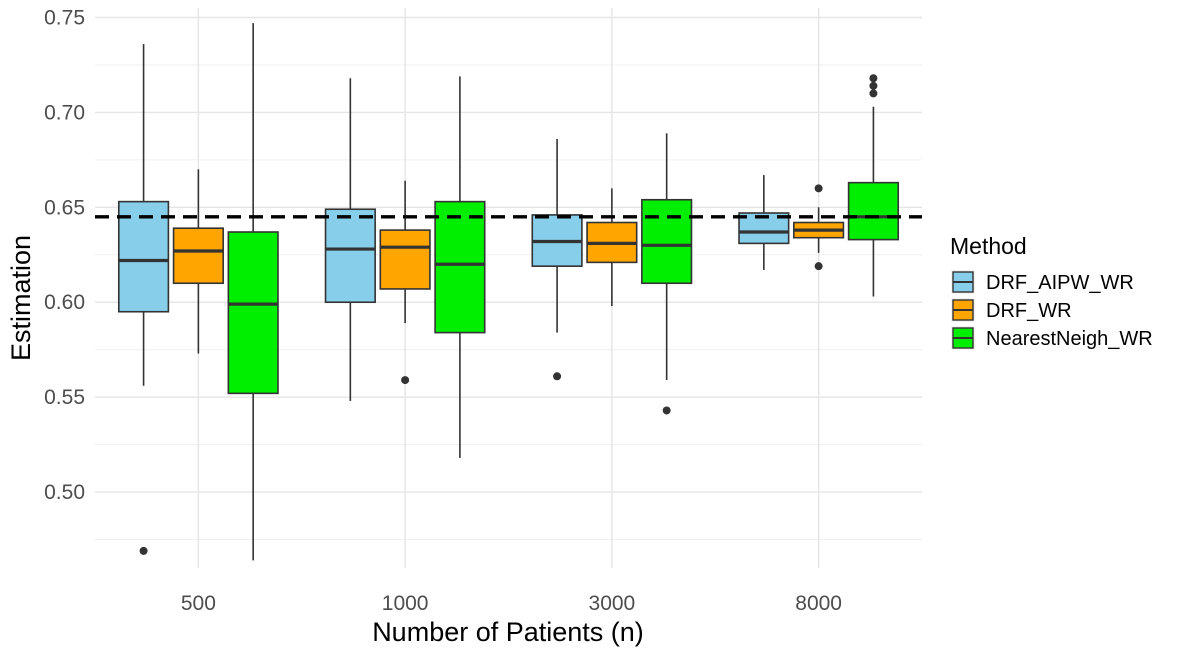  What do you see at coordinates (988, 246) in the screenshot?
I see `legend-title: Method` at bounding box center [988, 246].